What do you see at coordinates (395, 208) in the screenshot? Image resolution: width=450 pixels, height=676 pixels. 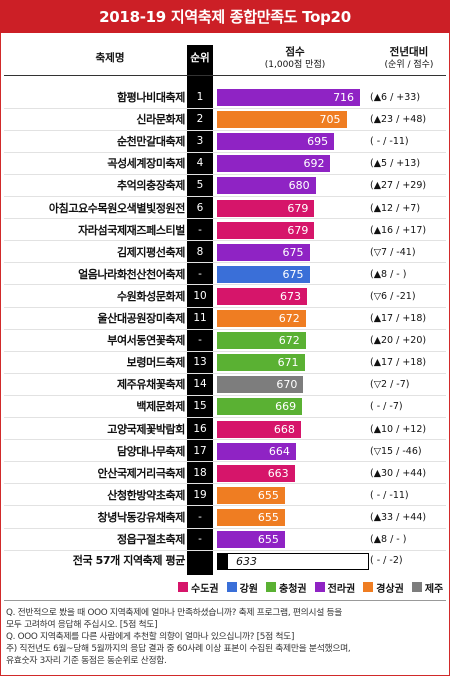 I see `year-change: (▲12 / +7)` at bounding box center [395, 208].